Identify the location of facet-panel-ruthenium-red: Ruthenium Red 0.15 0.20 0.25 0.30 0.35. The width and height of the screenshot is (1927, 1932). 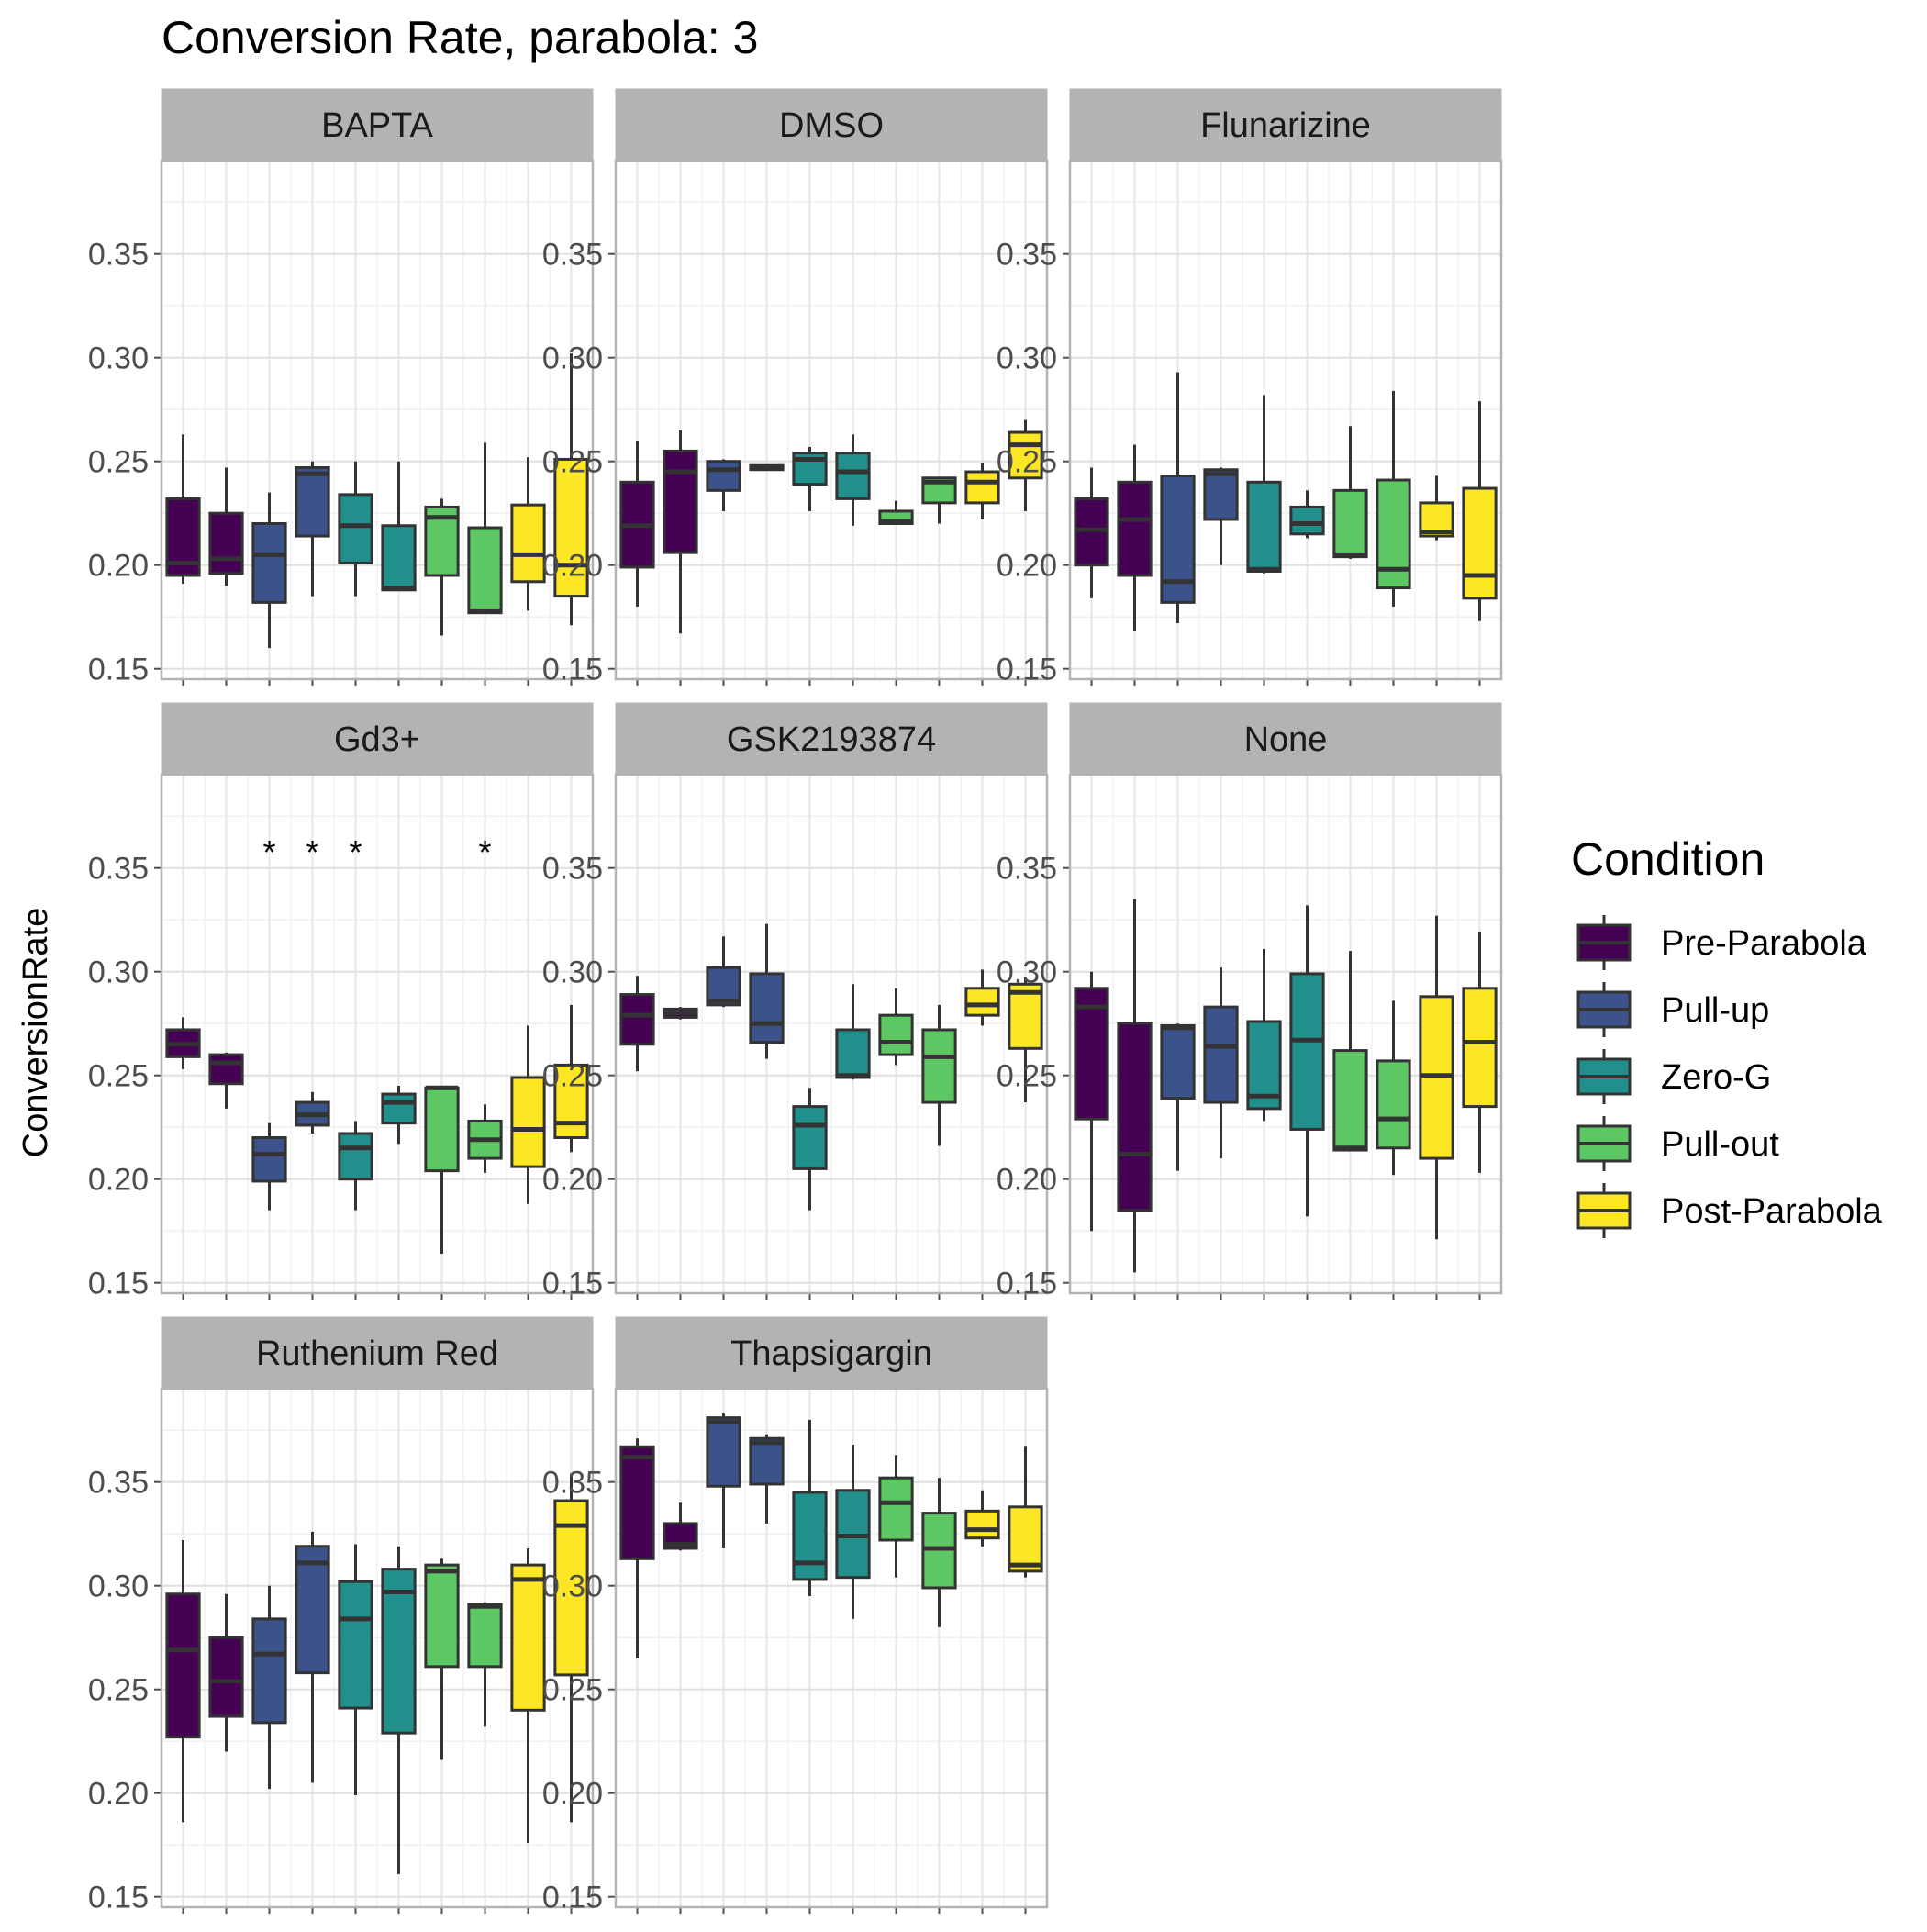
(341, 1615).